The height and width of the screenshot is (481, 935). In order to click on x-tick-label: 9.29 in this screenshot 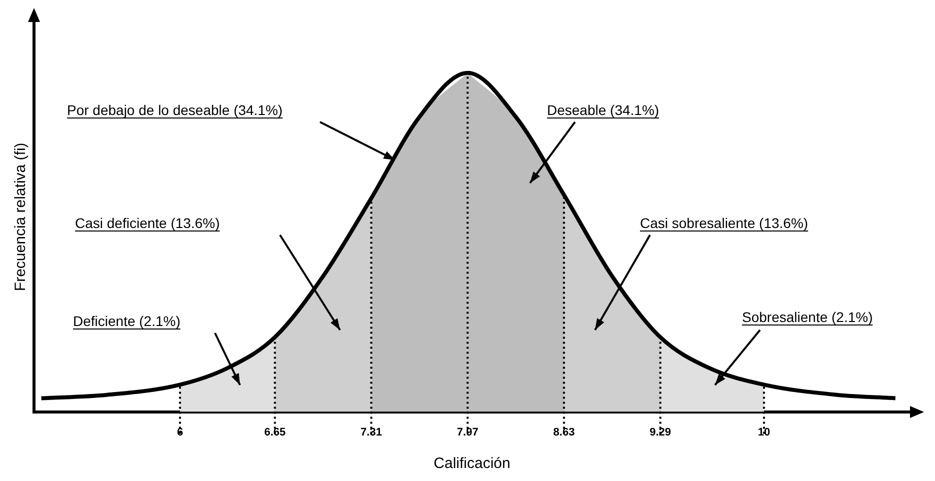, I will do `click(661, 432)`.